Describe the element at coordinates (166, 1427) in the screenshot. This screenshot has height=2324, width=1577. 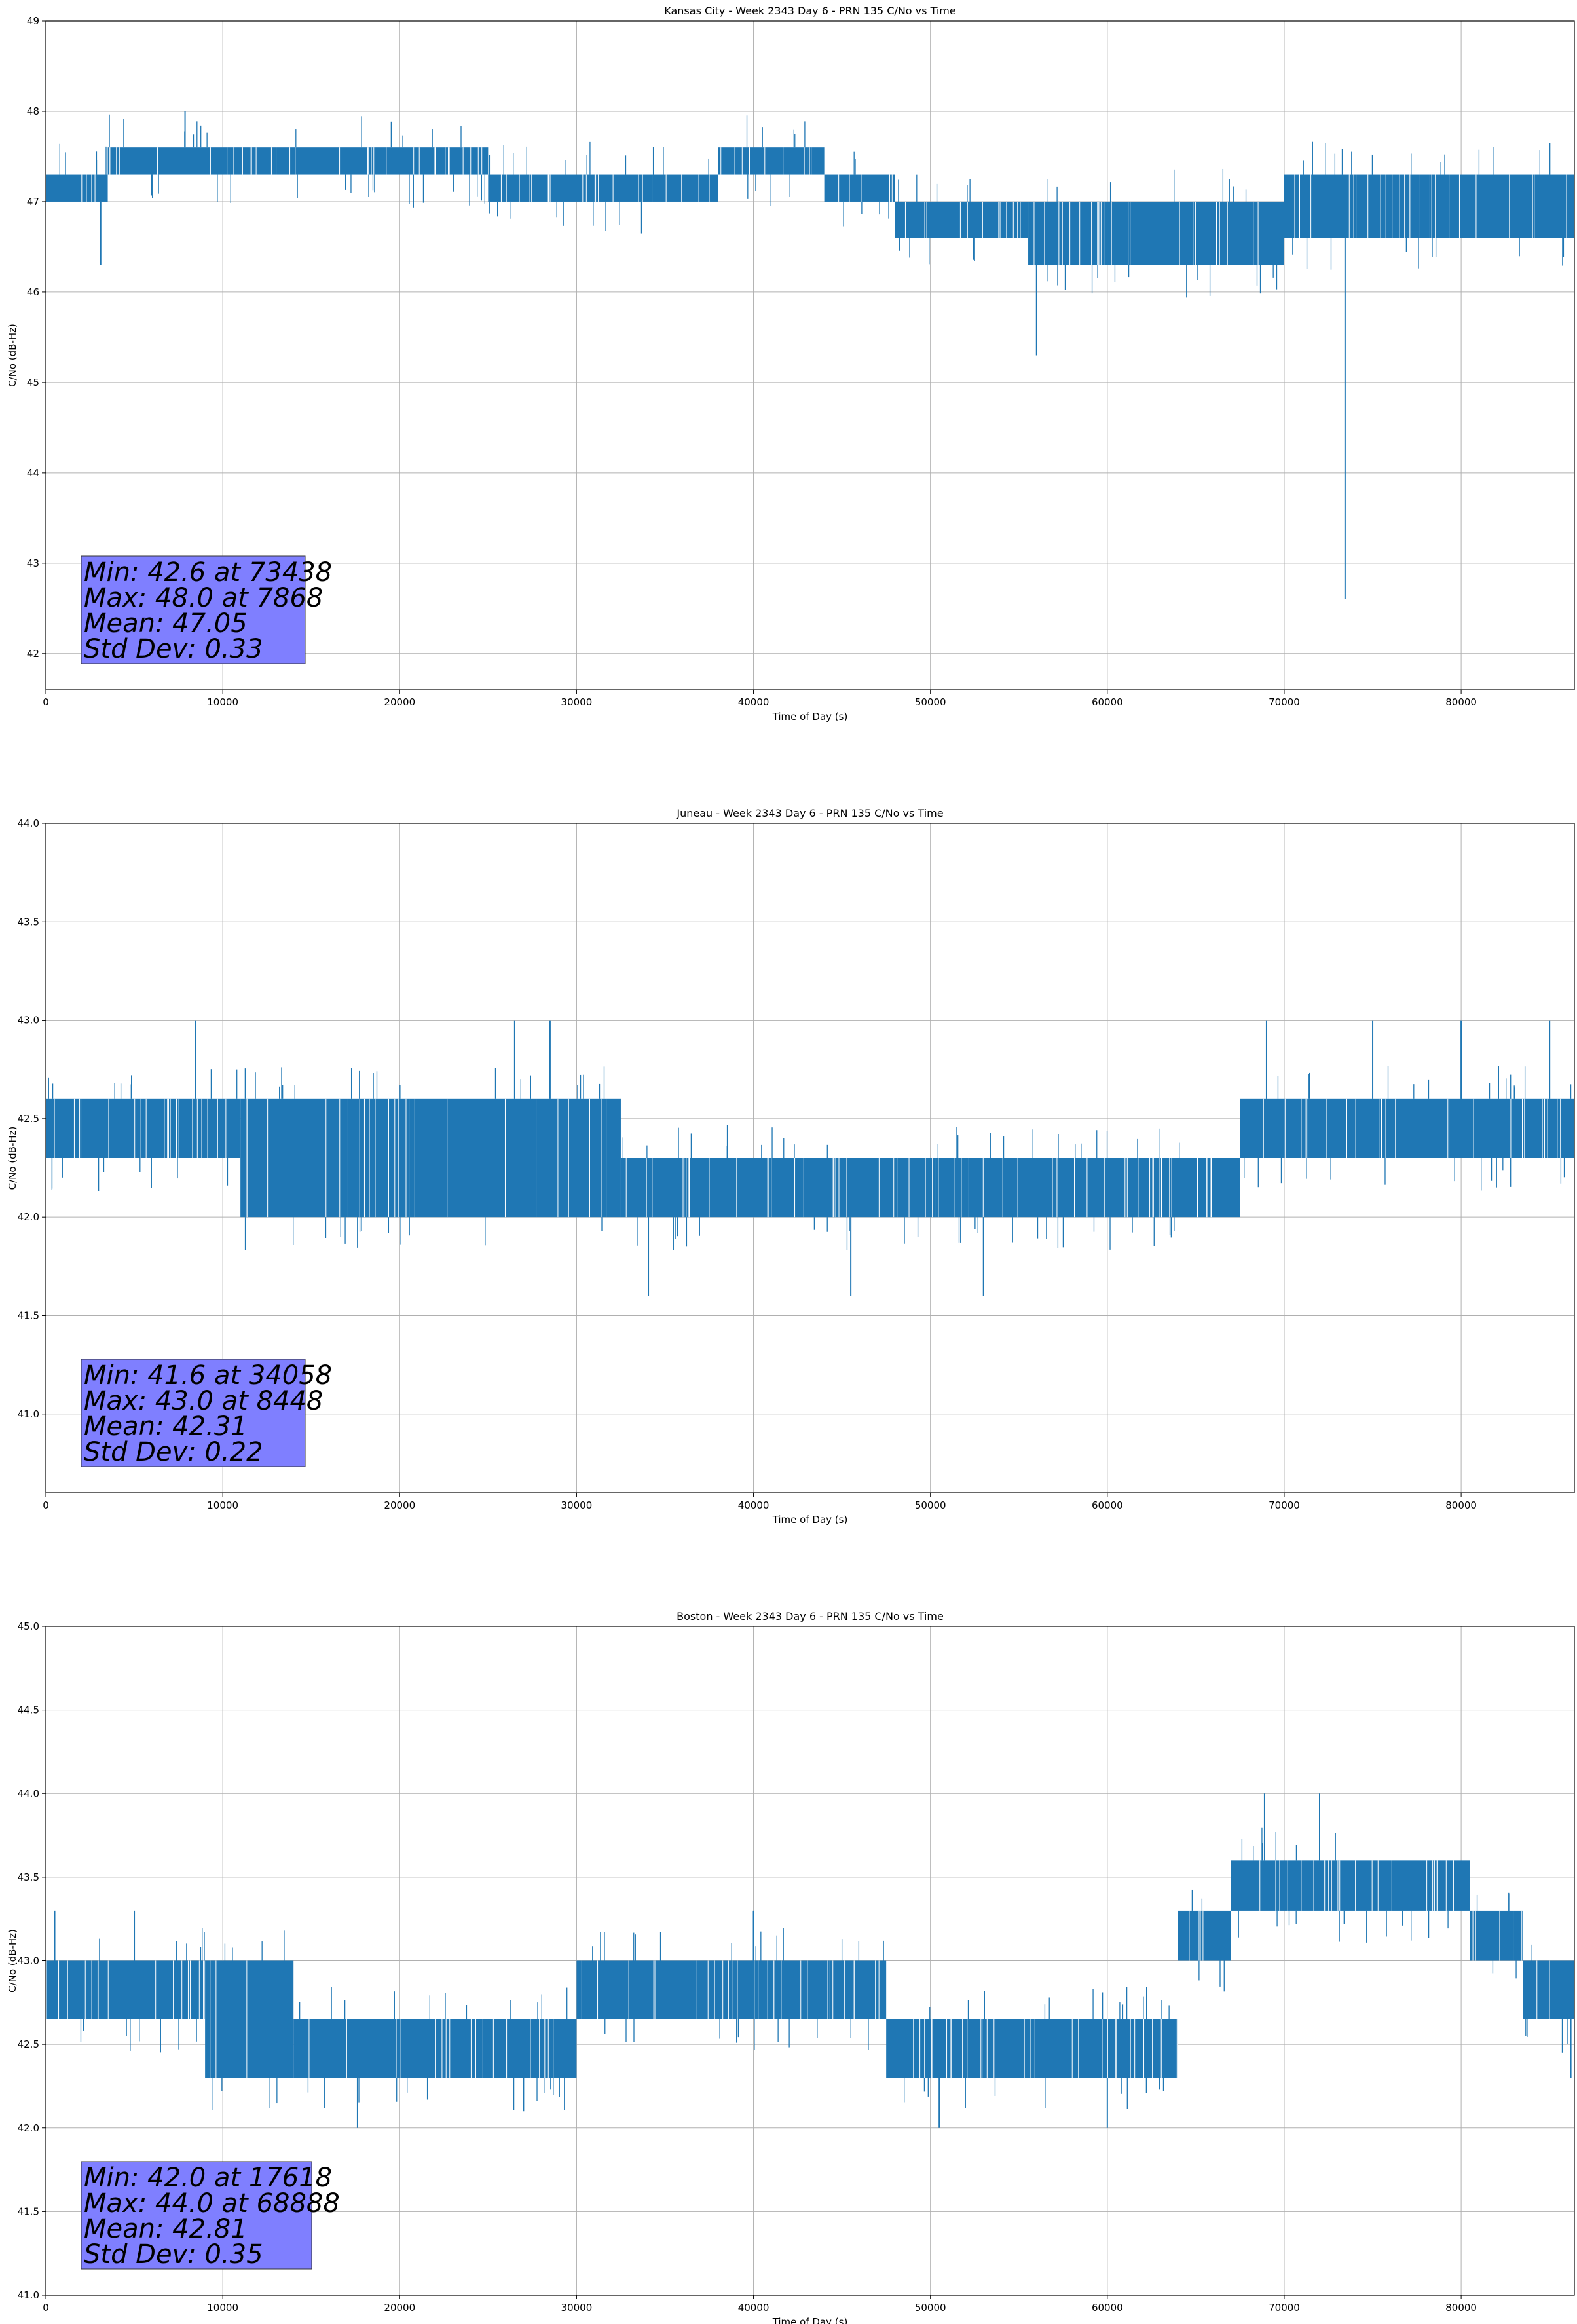
I see `stats-line: Mean: 42.31` at that location.